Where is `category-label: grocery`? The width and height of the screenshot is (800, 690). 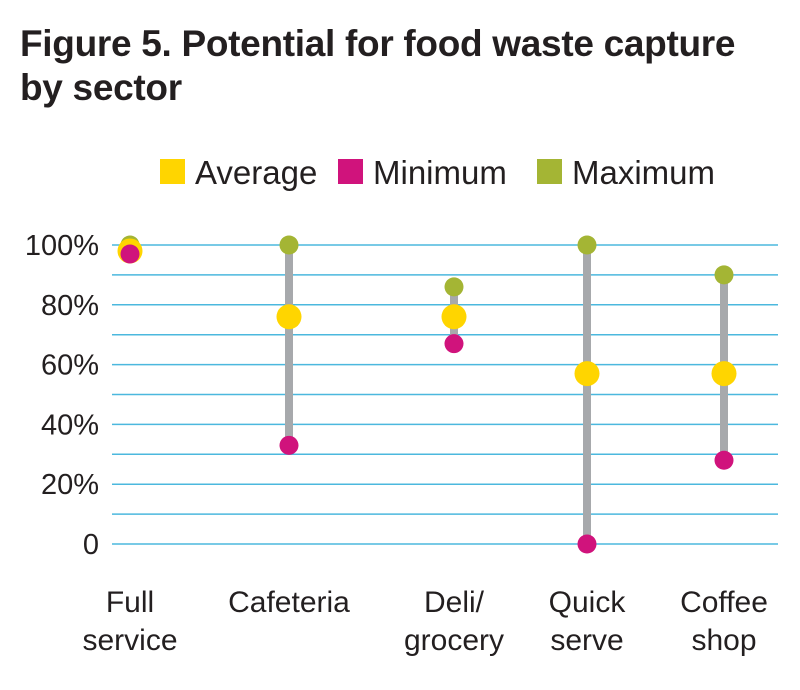
category-label: grocery is located at coordinates (454, 640).